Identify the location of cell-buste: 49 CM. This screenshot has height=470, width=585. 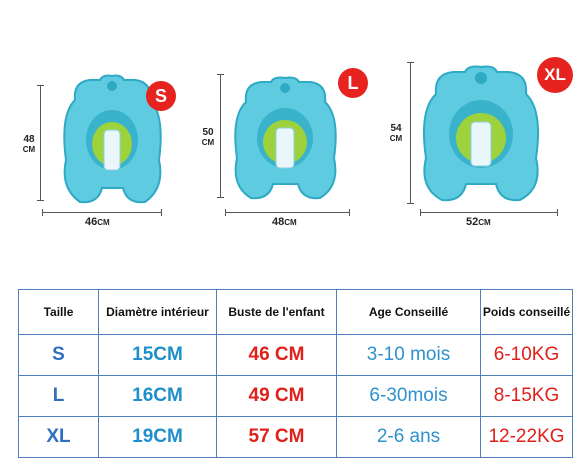
(276, 396).